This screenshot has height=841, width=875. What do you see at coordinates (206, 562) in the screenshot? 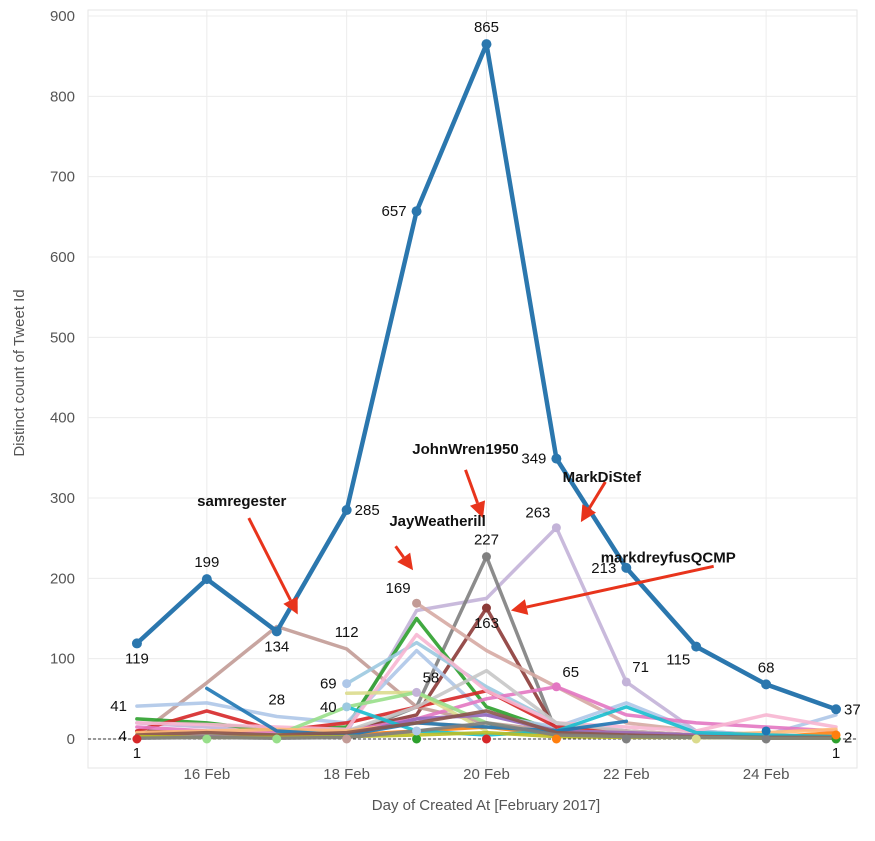
I see `data-label: 199` at bounding box center [206, 562].